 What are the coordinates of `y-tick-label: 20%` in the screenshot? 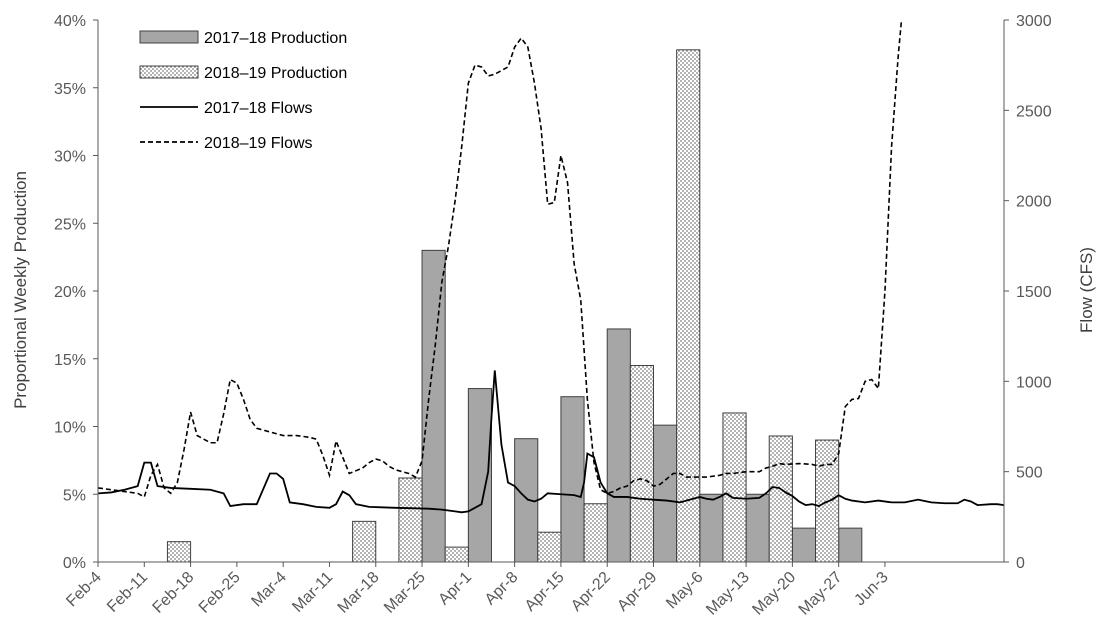 It's located at (70, 292).